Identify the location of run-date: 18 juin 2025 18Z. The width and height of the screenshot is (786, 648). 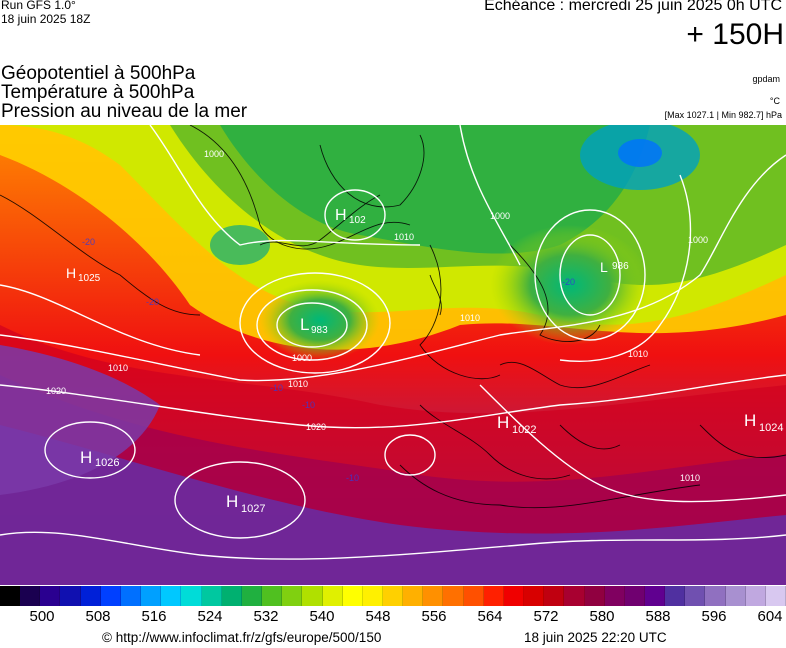
(46, 19).